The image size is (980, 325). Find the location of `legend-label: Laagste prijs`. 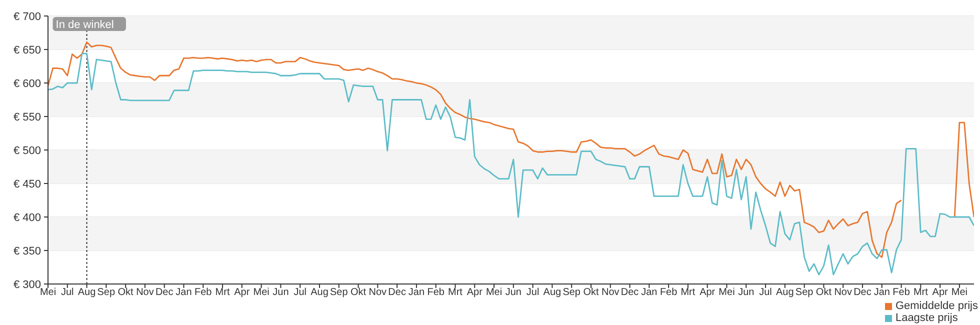

legend-label: Laagste prijs is located at coordinates (926, 318).